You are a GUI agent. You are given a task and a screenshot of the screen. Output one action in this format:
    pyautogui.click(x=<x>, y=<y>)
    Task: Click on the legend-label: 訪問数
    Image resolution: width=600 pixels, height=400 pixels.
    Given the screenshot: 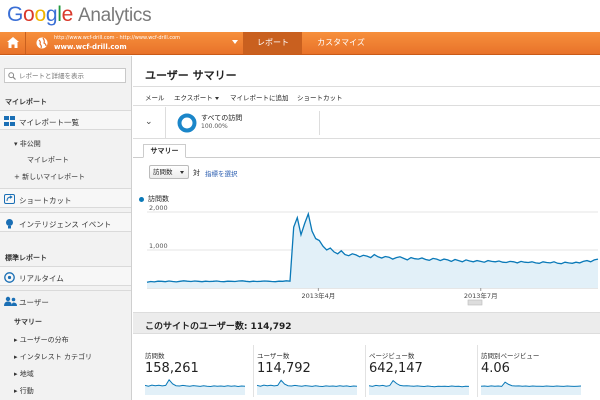 What is the action you would take?
    pyautogui.click(x=158, y=199)
    